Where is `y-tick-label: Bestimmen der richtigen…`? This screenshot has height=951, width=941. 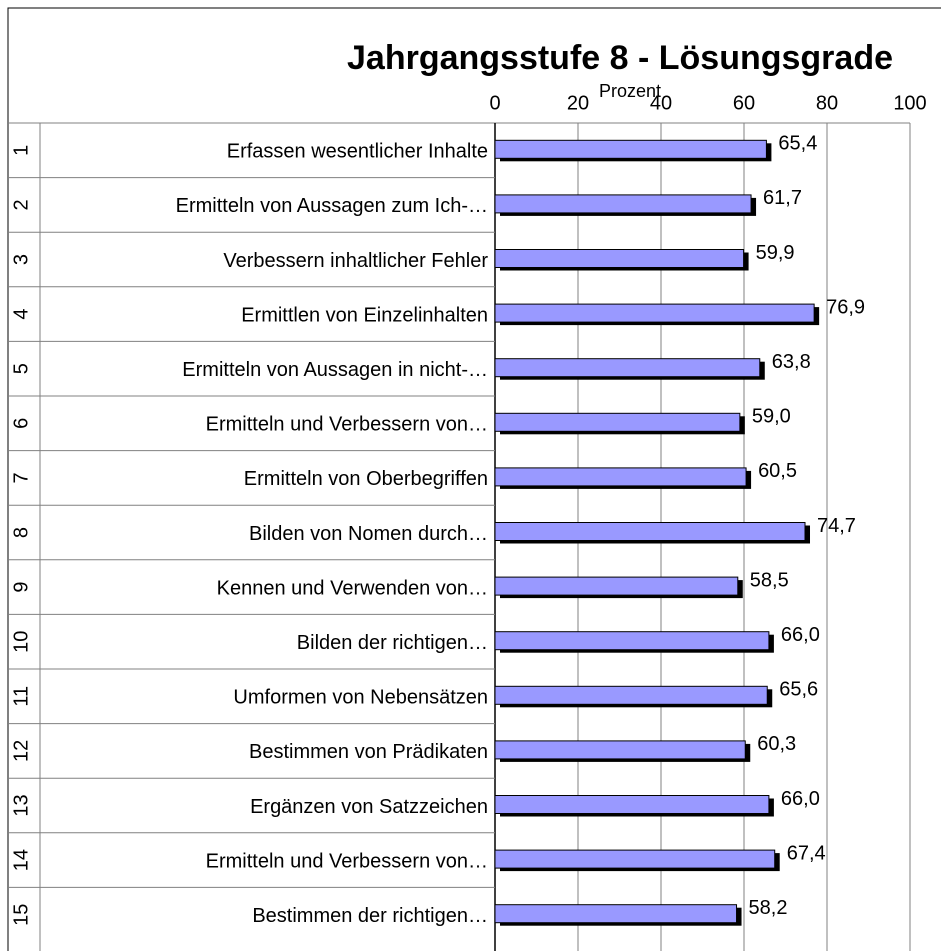
y-tick-label: Bestimmen der richtigen… is located at coordinates (370, 916).